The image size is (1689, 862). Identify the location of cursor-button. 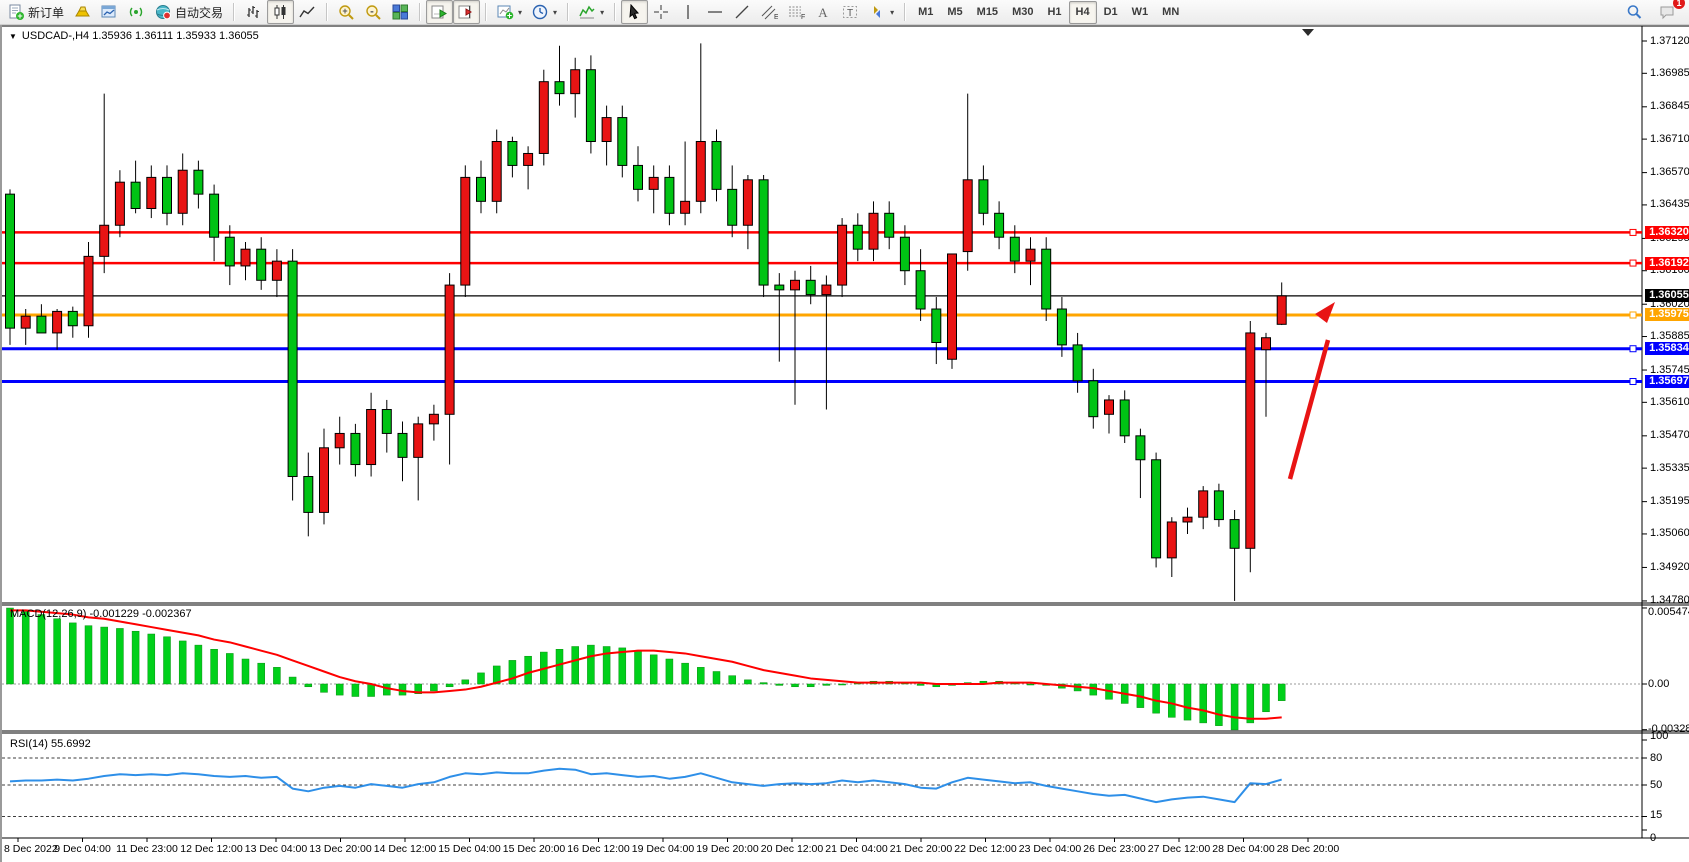
(635, 12).